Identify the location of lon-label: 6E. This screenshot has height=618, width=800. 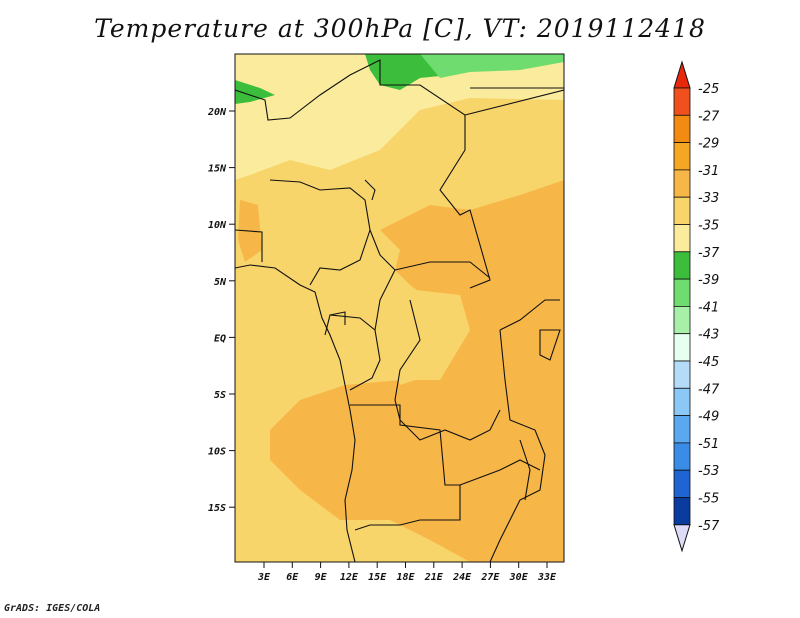
(292, 577).